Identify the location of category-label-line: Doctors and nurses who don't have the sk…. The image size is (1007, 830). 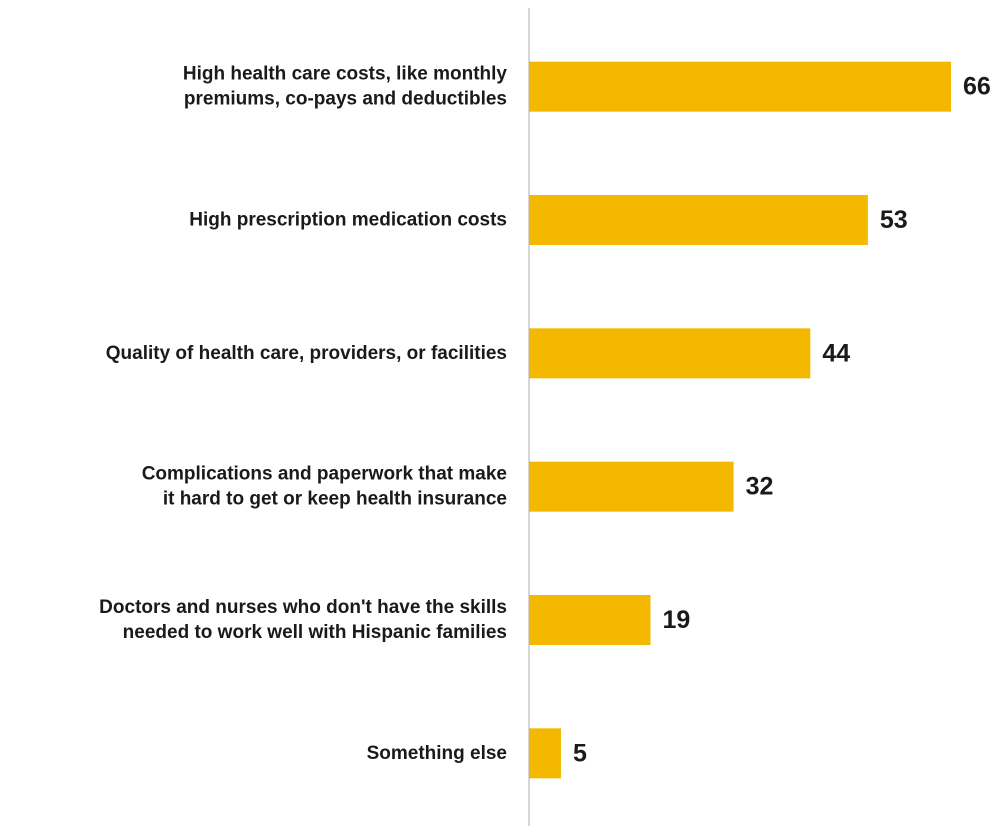
(303, 607).